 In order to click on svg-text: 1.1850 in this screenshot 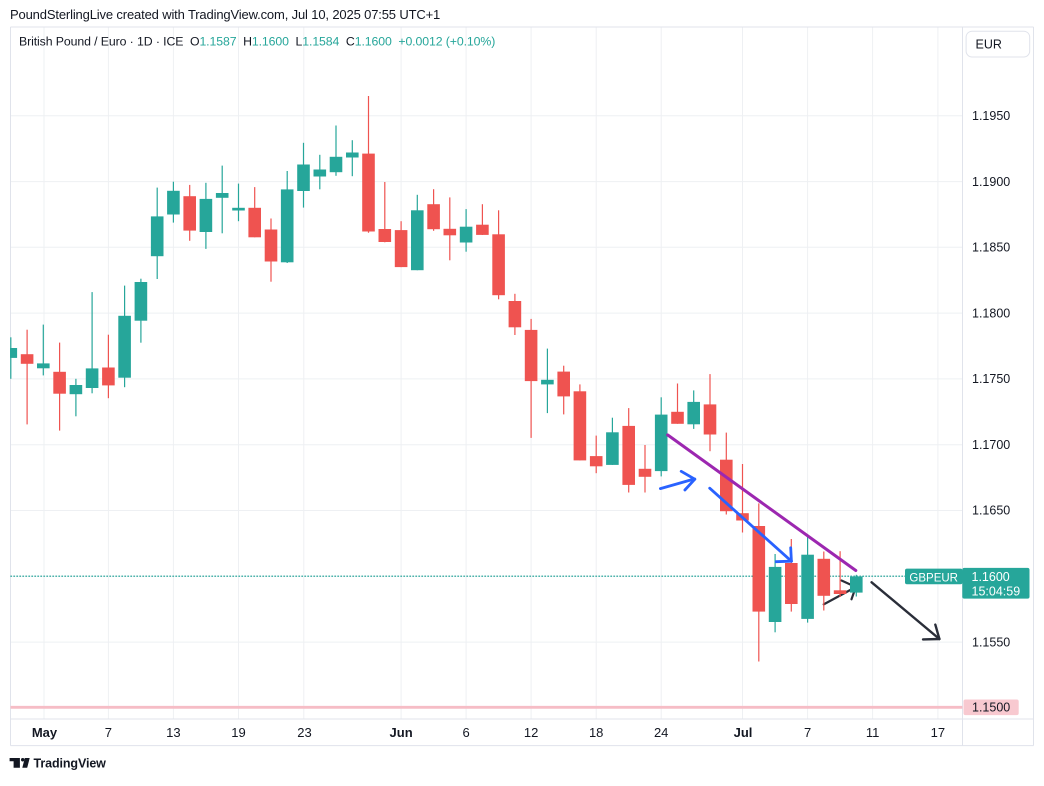, I will do `click(991, 248)`.